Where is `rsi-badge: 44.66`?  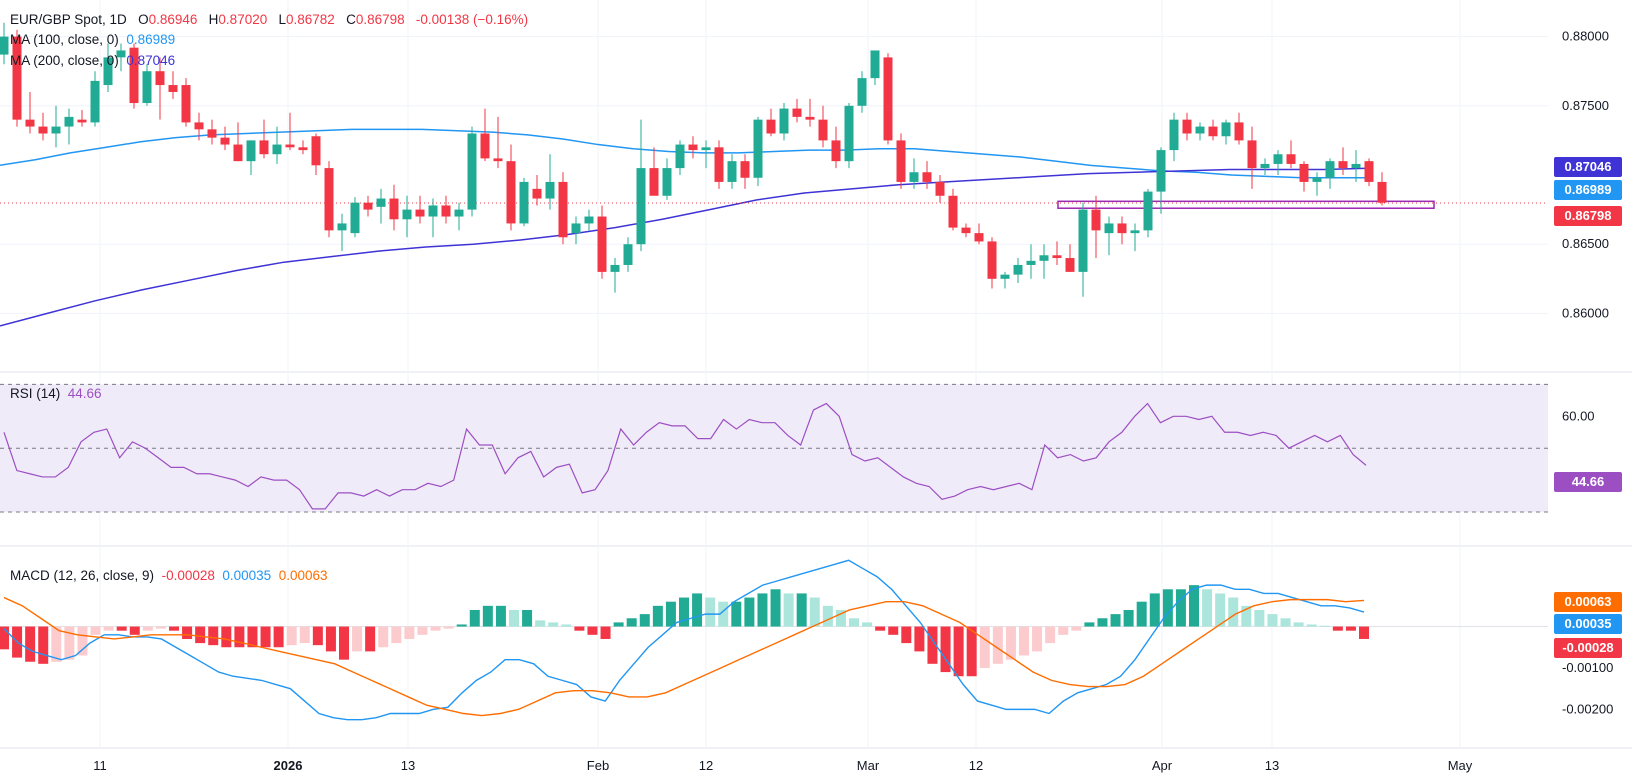
rsi-badge: 44.66 is located at coordinates (1588, 482).